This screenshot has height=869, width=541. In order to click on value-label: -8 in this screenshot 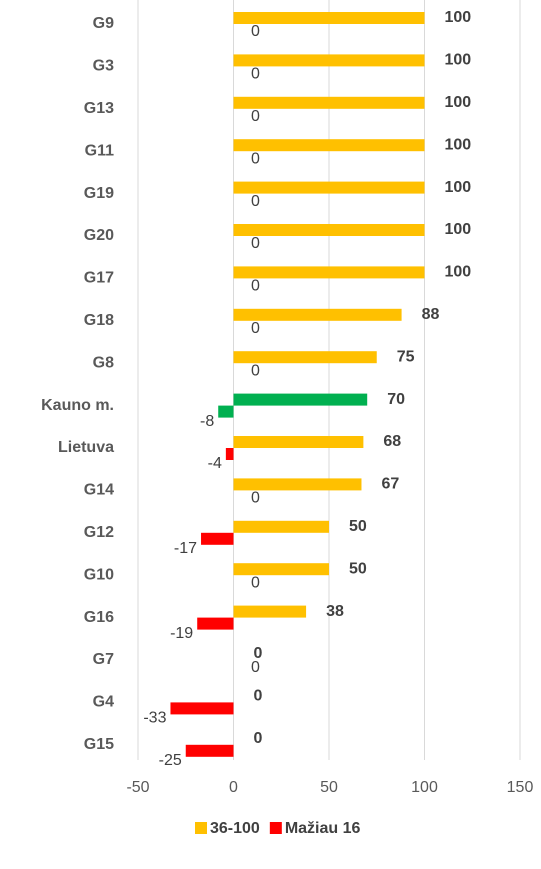, I will do `click(207, 421)`.